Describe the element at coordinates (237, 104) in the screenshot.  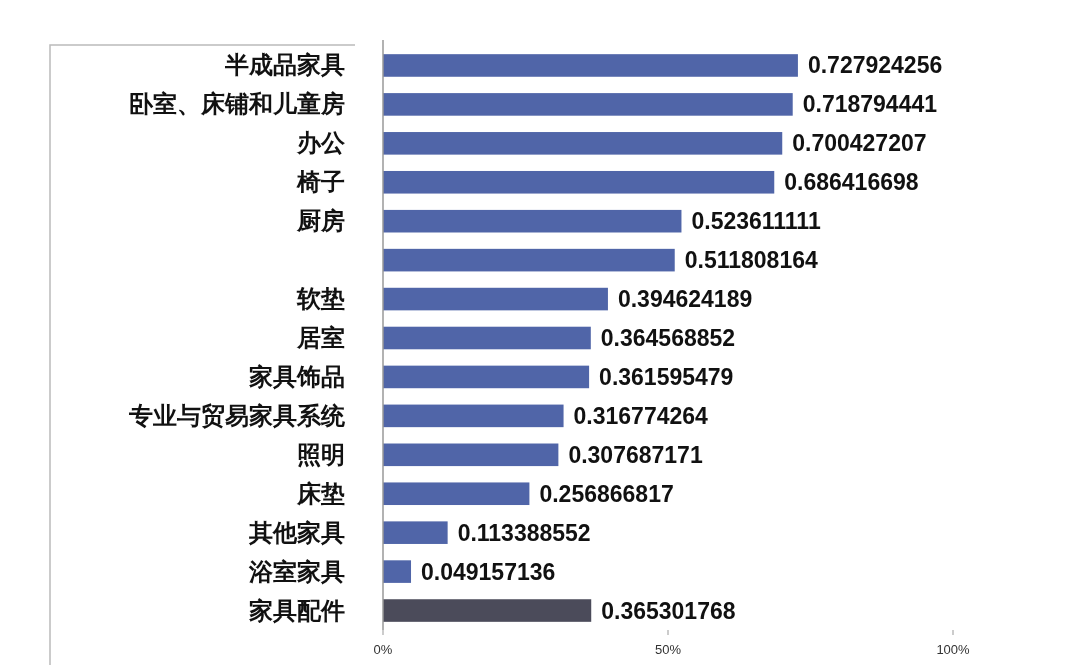
I see `y-tick-label: 卧室、床铺和儿童房` at that location.